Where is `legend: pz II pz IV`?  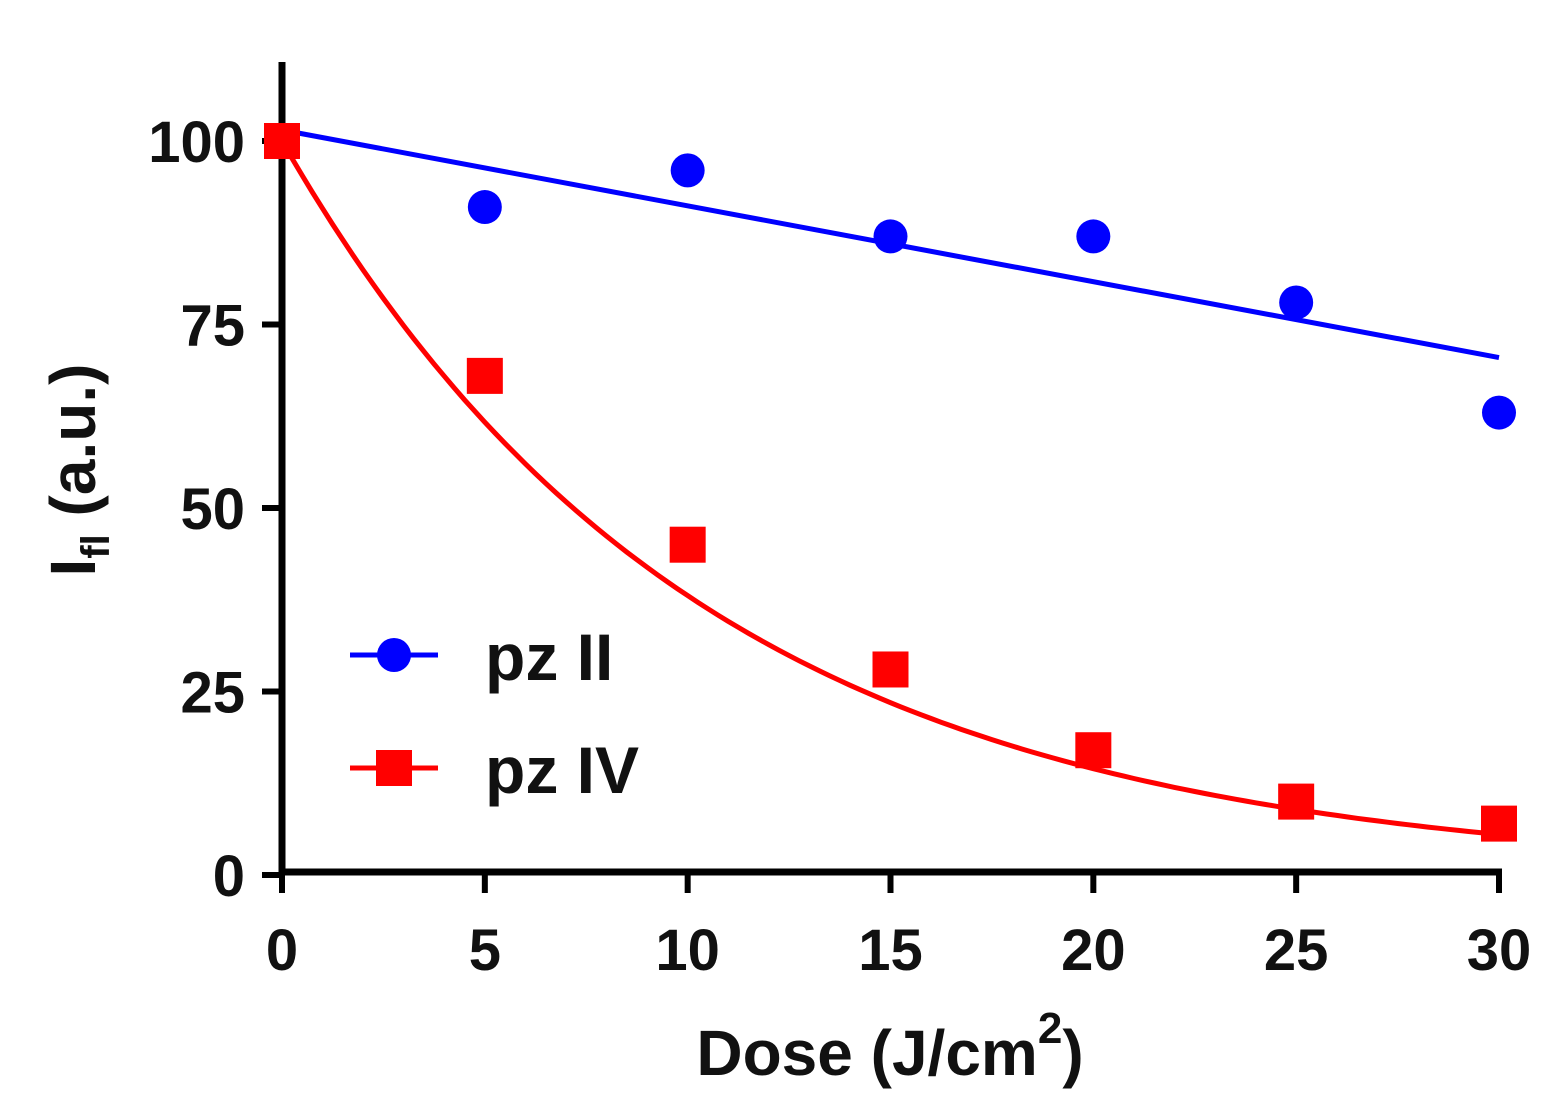 legend: pz II pz IV is located at coordinates (494, 713).